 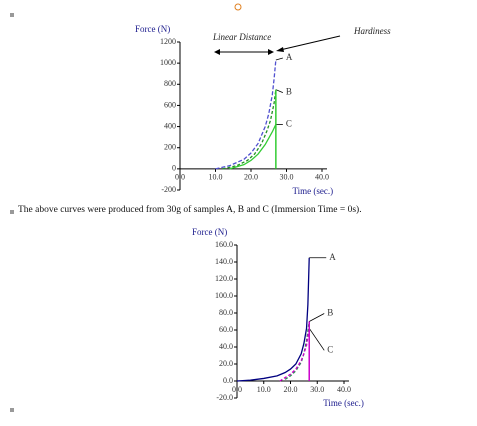 What do you see at coordinates (170, 83) in the screenshot?
I see `y-tick-label: 800` at bounding box center [170, 83].